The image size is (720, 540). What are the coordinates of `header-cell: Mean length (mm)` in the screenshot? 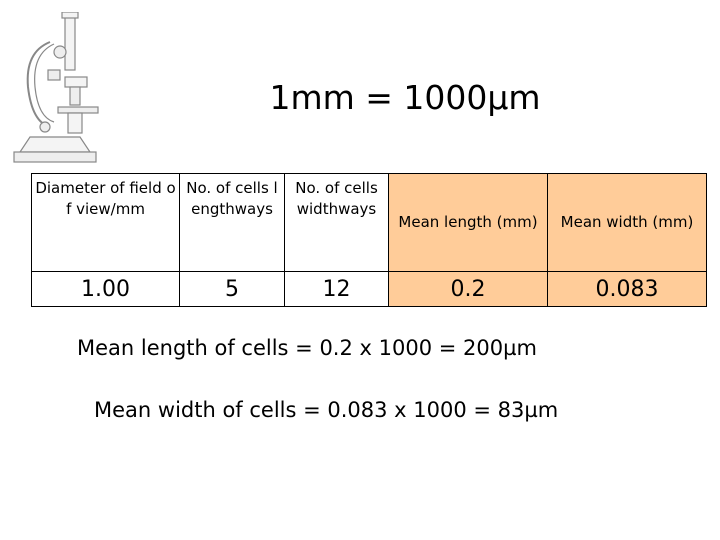 It's located at (468, 222).